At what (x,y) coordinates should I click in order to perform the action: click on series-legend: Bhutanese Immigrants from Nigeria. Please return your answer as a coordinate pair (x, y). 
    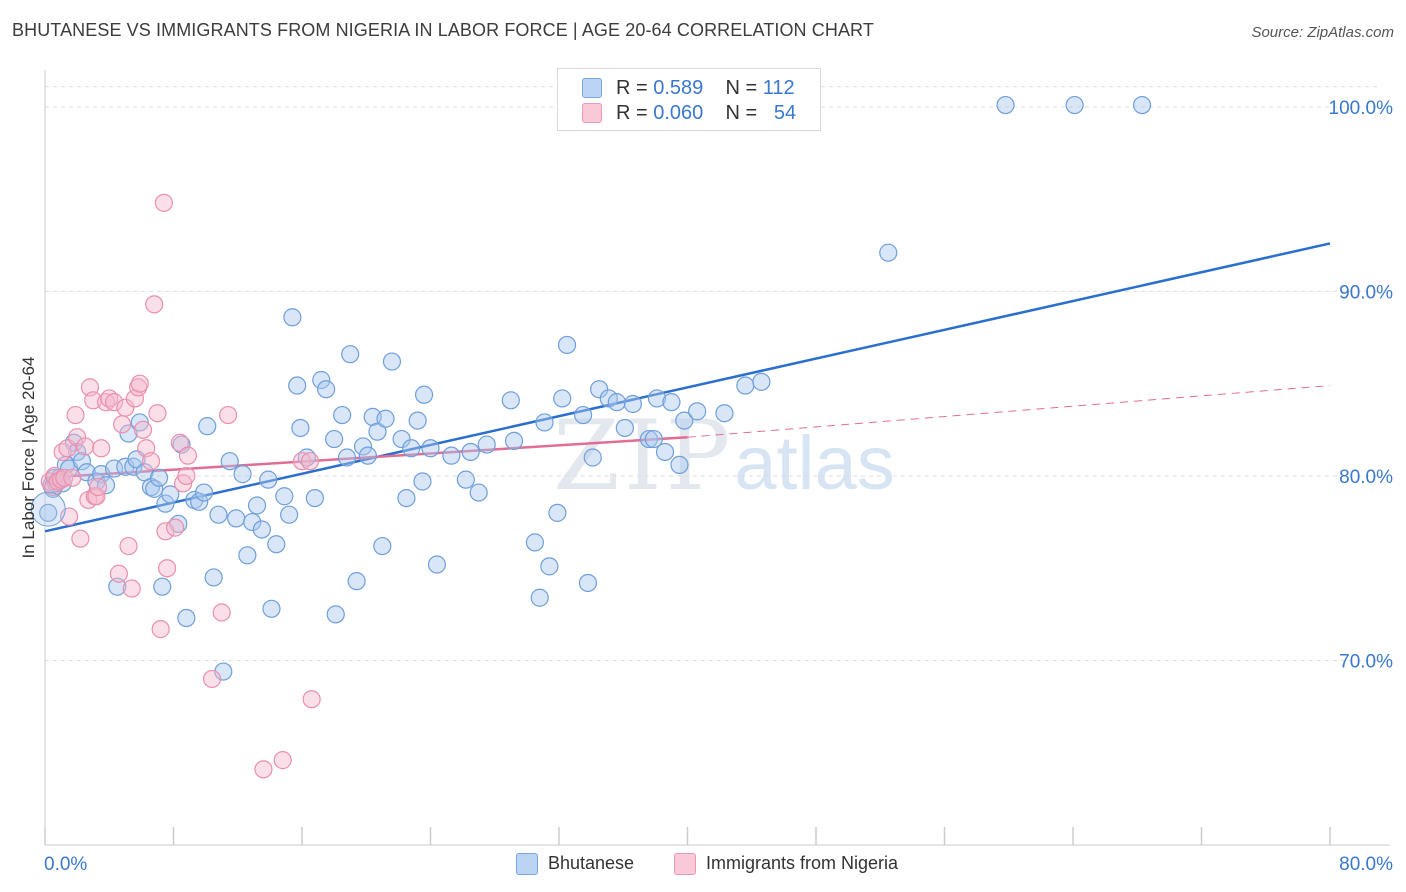
    Looking at the image, I should click on (703, 865).